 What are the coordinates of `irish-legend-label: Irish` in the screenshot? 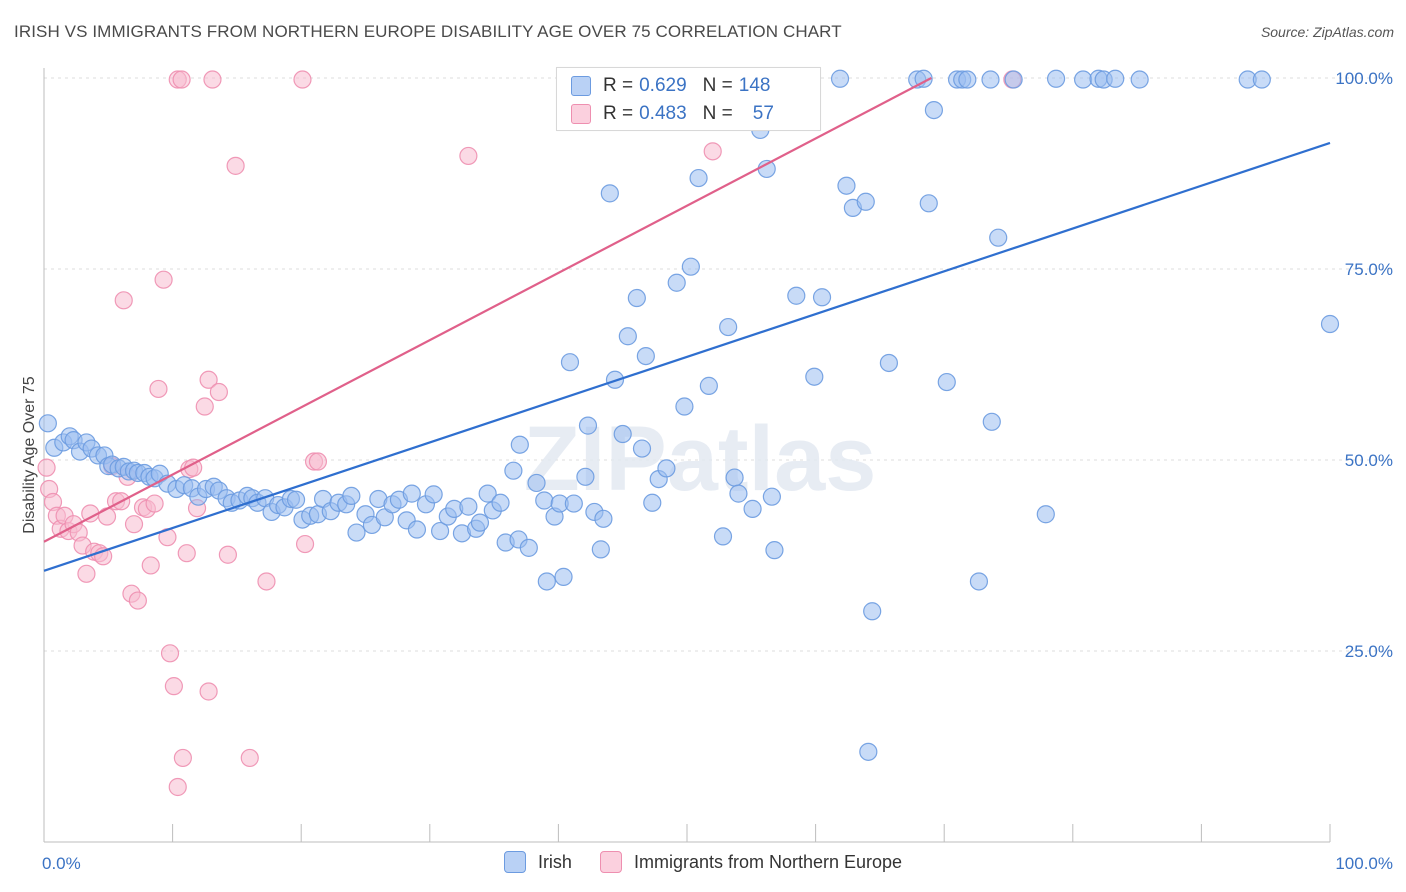 It's located at (554, 861).